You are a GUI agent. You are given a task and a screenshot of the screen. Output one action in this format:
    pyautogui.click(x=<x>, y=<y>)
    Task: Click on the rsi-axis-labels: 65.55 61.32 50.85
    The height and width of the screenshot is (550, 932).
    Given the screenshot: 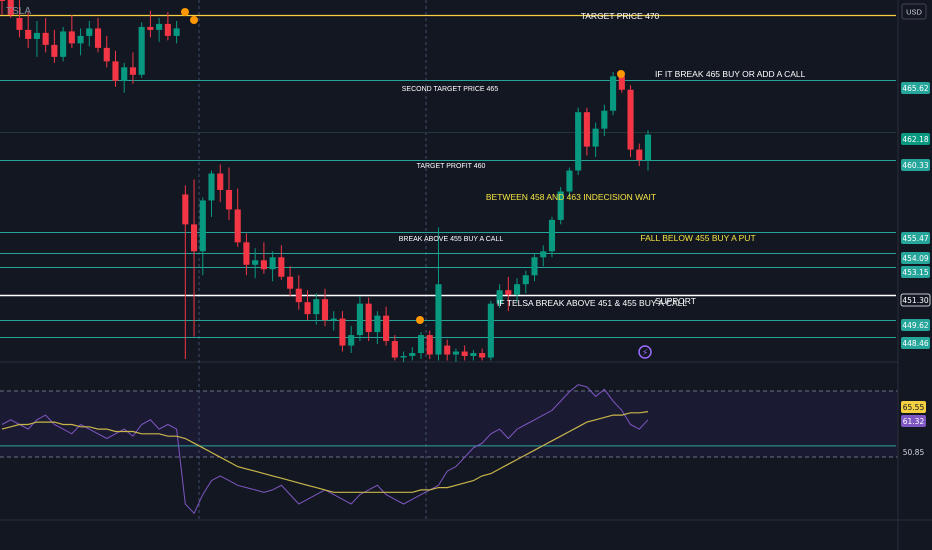 What is the action you would take?
    pyautogui.click(x=913, y=429)
    